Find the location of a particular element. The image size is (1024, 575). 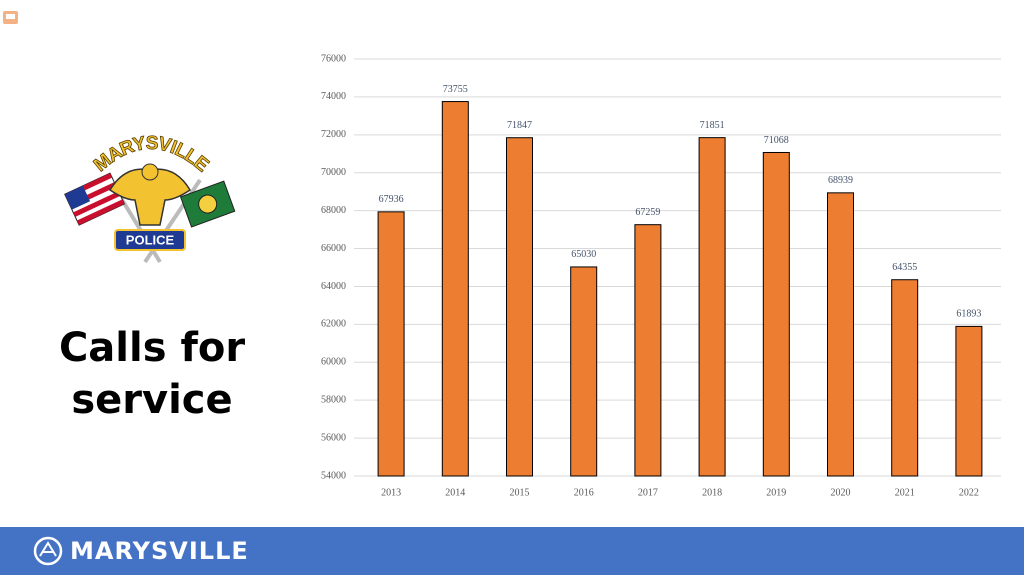

x-tick-label: 2014 is located at coordinates (455, 492).